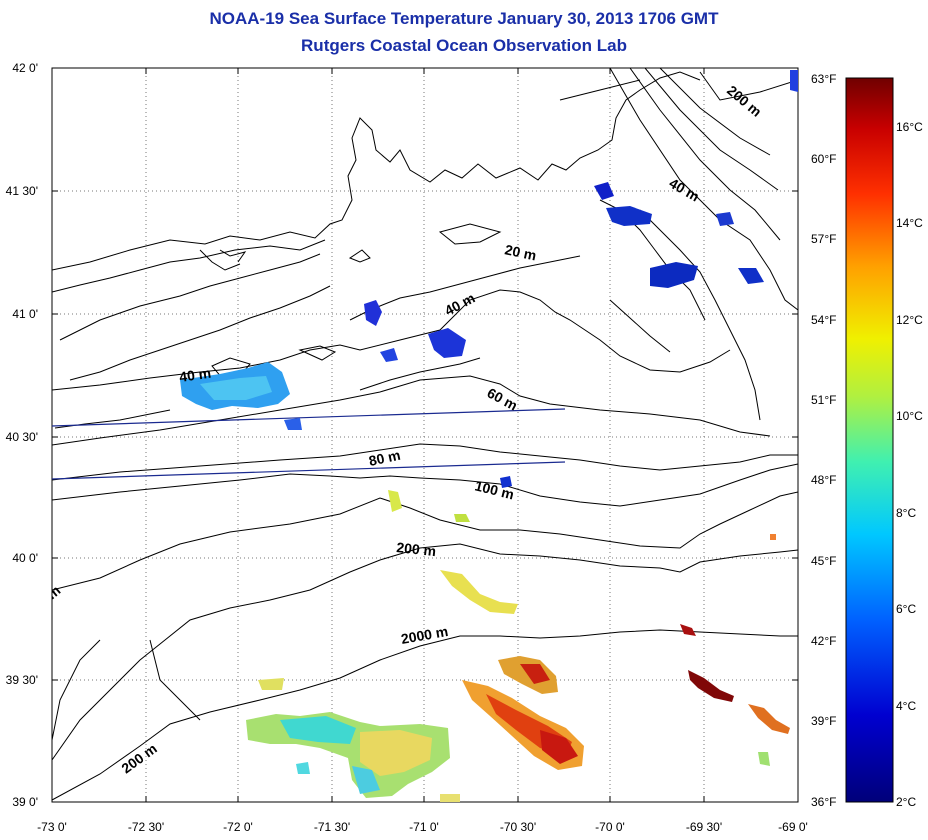  What do you see at coordinates (906, 609) in the screenshot?
I see `colorbar-c-label: 6°C` at bounding box center [906, 609].